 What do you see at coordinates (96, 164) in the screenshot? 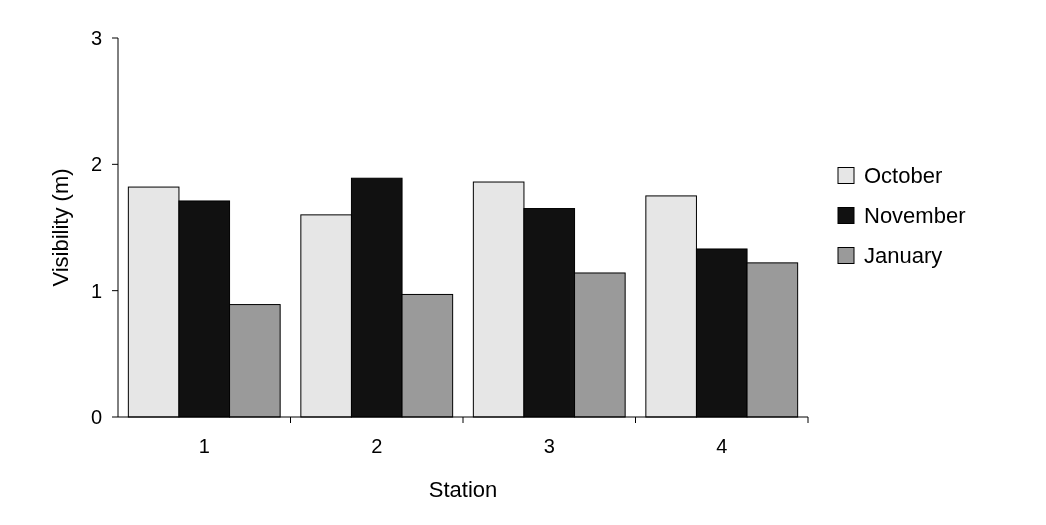
I see `y-tick-label: 2` at bounding box center [96, 164].